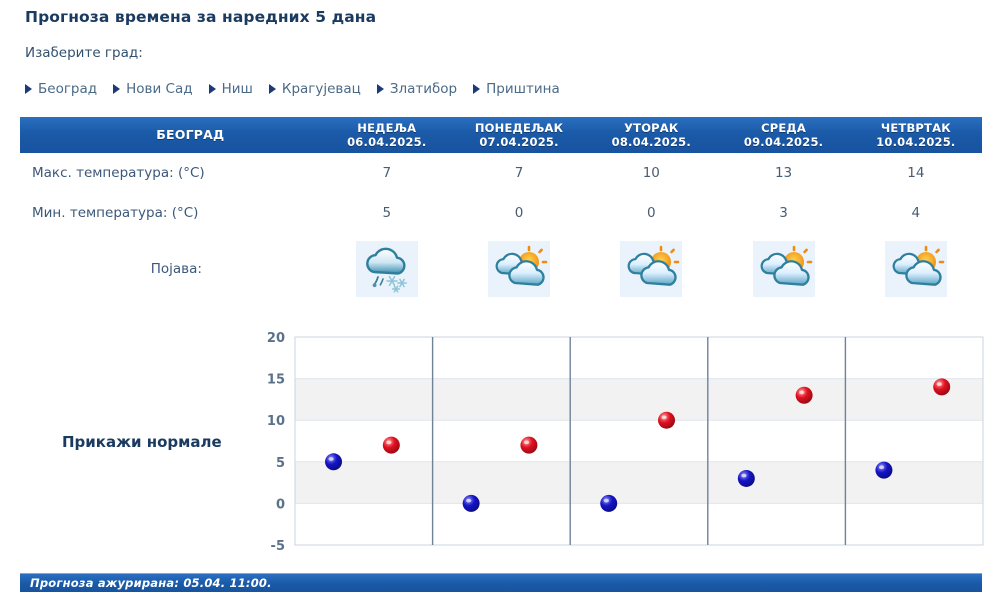 This screenshot has height=605, width=1000. I want to click on day-name: ПОНЕДЕЉАК, so click(519, 128).